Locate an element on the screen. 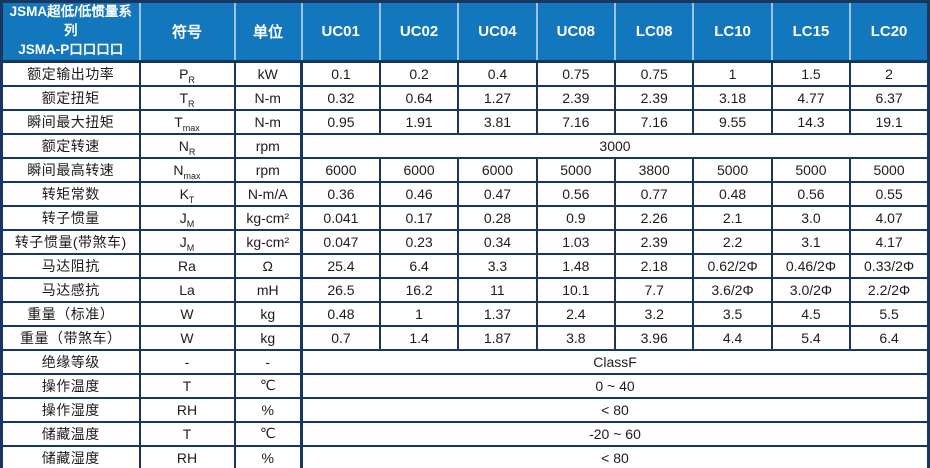  value-cell: 0.36 is located at coordinates (340, 193).